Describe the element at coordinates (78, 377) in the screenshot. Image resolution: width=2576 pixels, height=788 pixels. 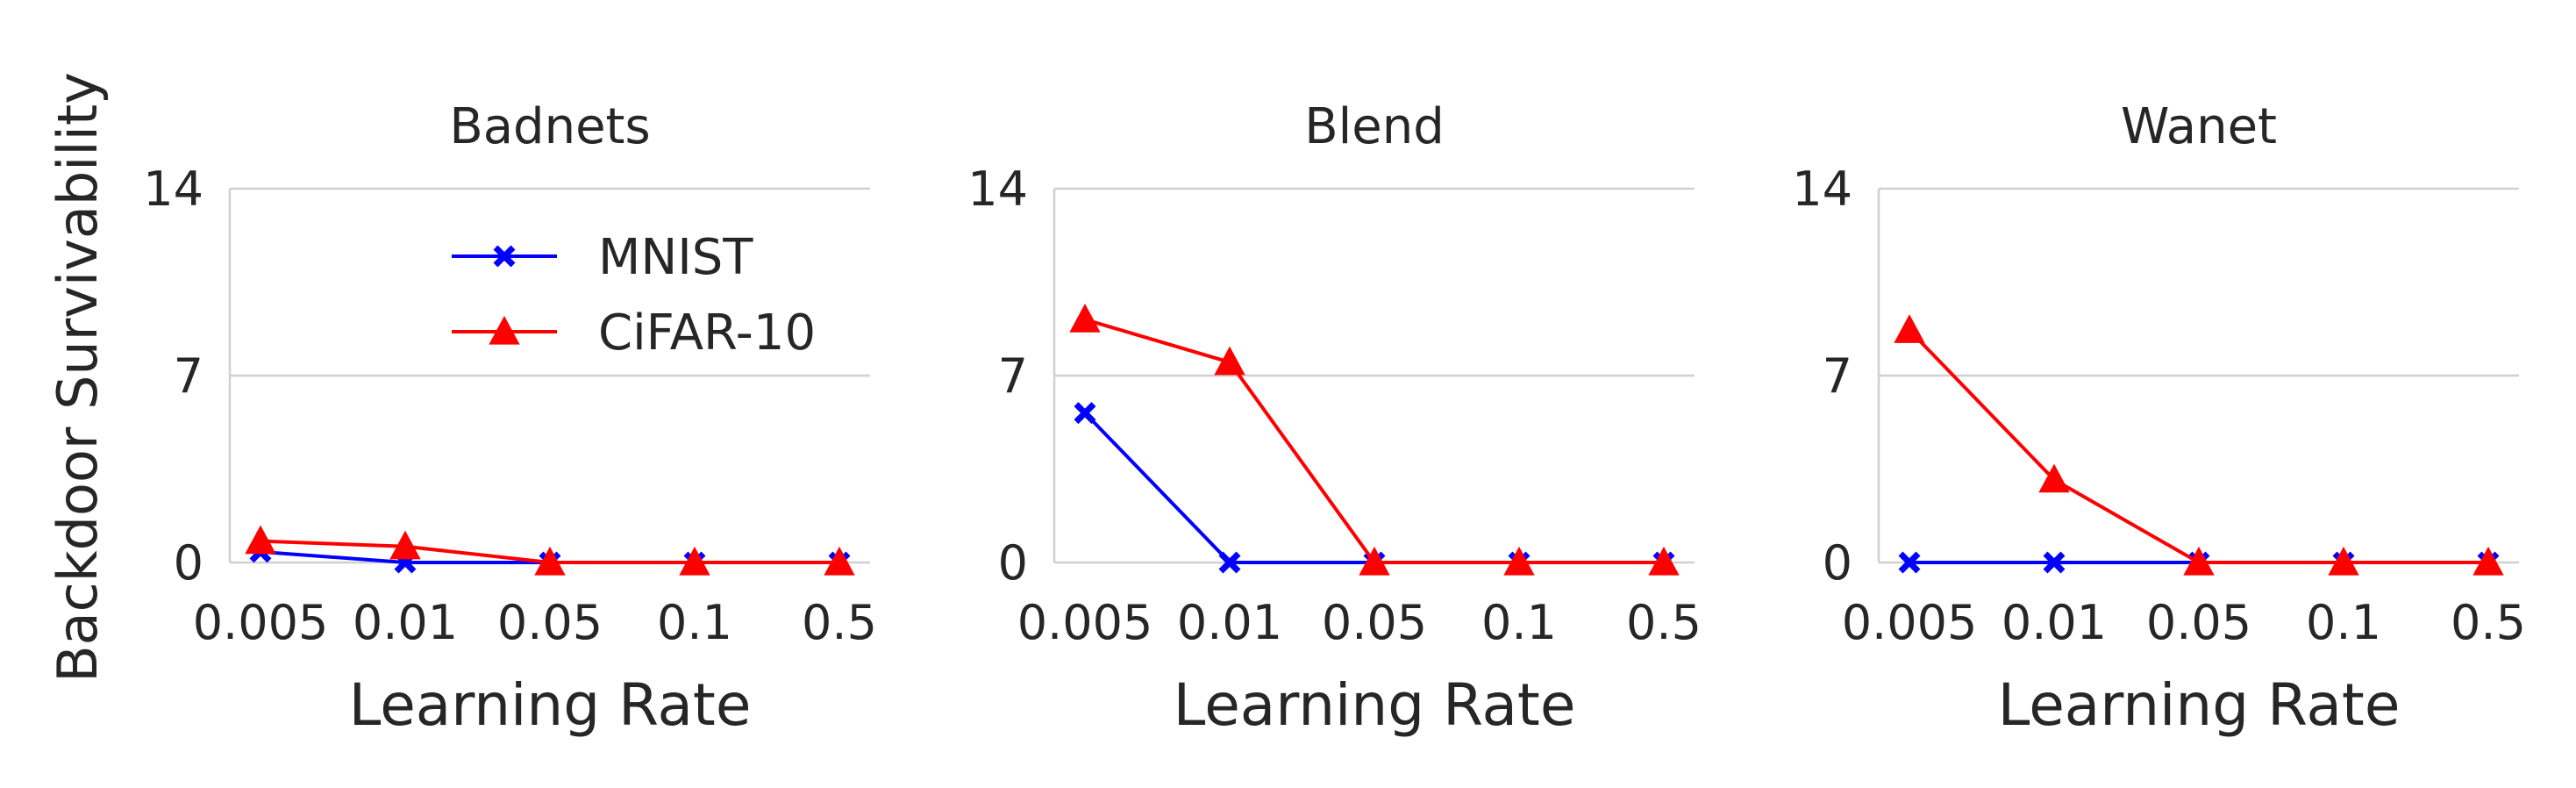
I see `y-axis-label: Backdoor Survivability` at that location.